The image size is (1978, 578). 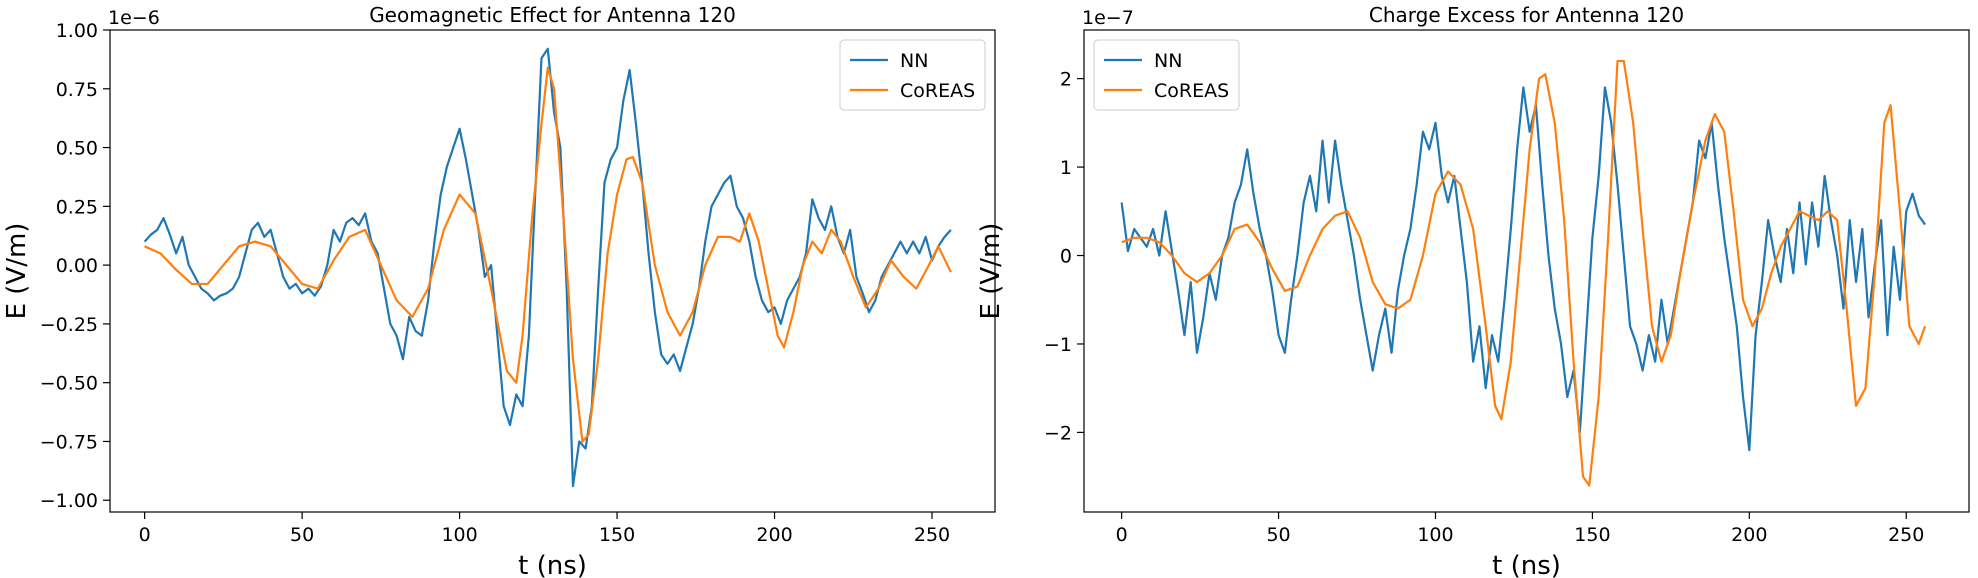 I want to click on y-tick-label: −1, so click(x=1058, y=345).